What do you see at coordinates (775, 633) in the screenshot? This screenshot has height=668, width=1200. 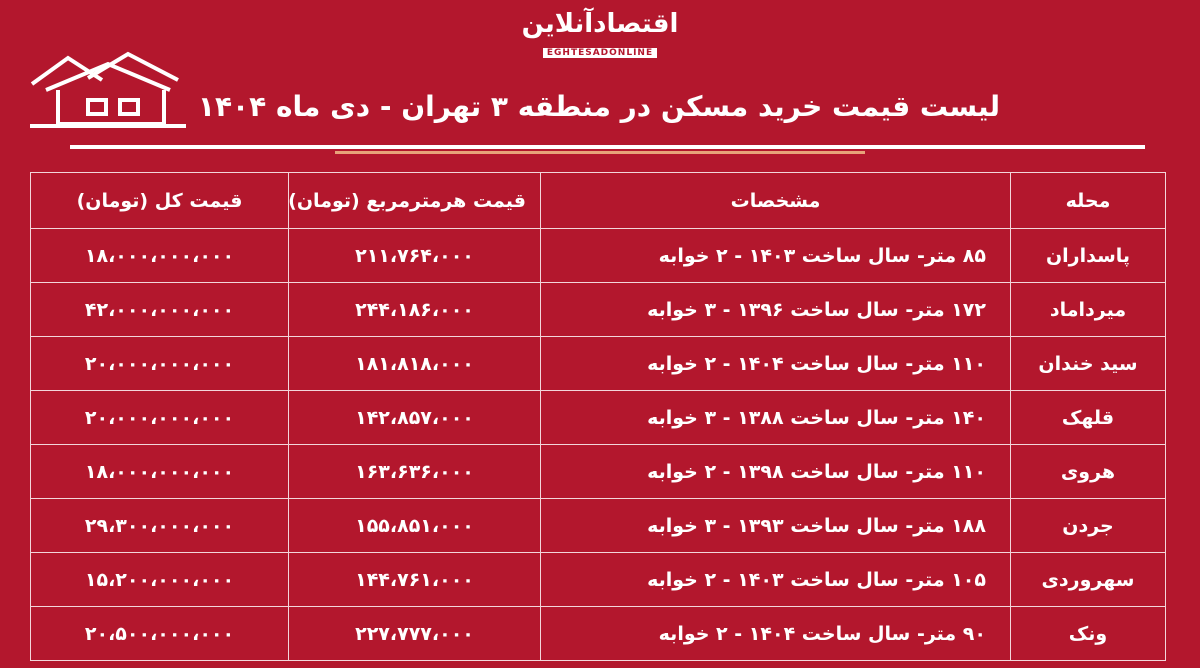 I see `table-cell: ۹۰ متر- سال ساخت ۱۴۰۴ - ۲ خوابه` at bounding box center [775, 633].